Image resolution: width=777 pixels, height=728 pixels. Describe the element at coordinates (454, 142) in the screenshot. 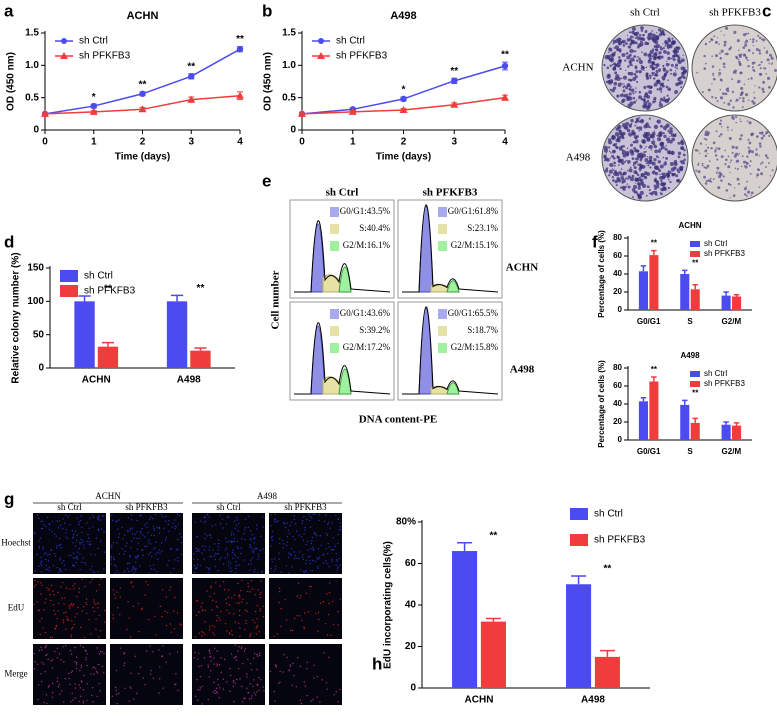

I see `x-tick-label: 3` at that location.